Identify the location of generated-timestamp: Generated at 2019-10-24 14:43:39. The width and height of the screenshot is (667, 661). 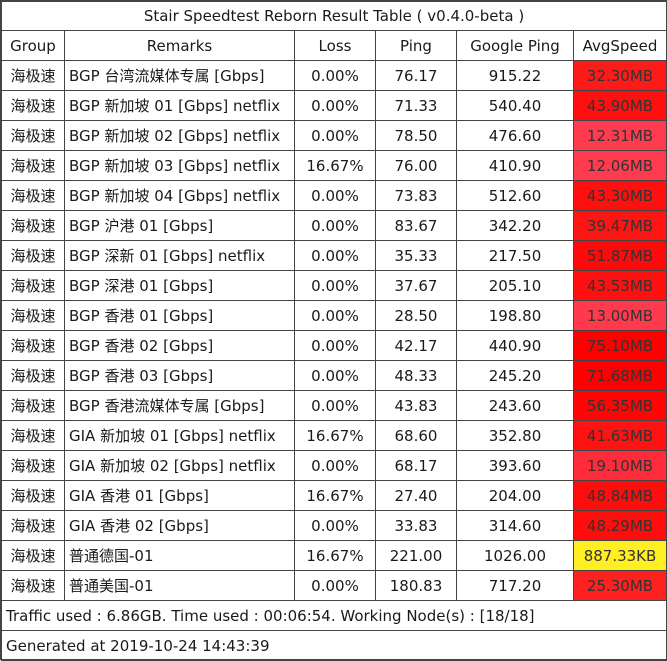
(334, 645).